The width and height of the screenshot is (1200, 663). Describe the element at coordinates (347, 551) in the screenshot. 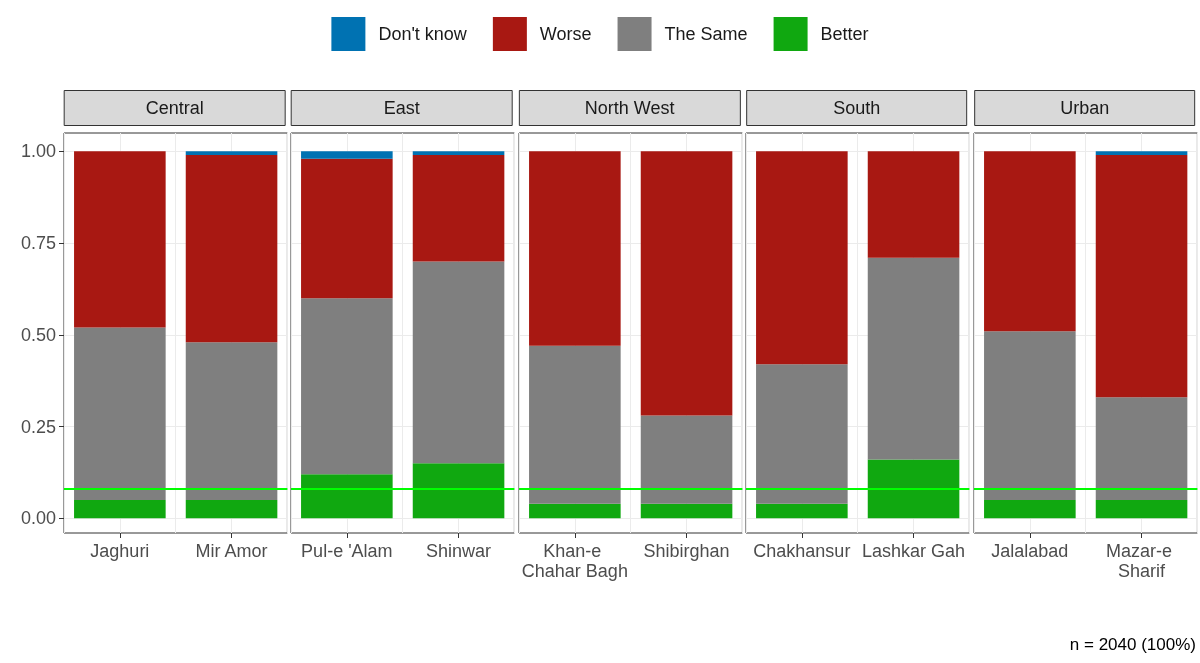

I see `x-tick-label: Pul-e 'Alam` at that location.